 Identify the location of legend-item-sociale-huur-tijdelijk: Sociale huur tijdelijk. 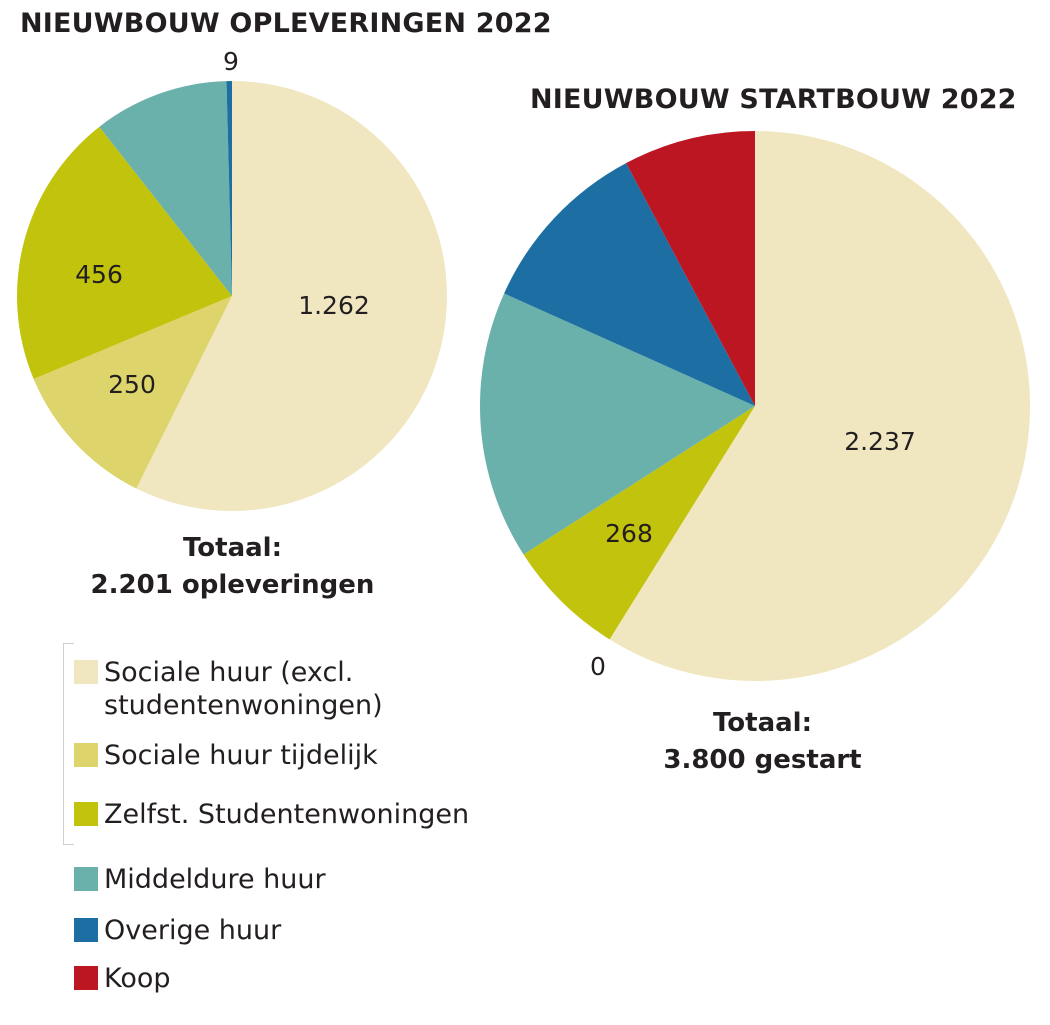
(226, 755).